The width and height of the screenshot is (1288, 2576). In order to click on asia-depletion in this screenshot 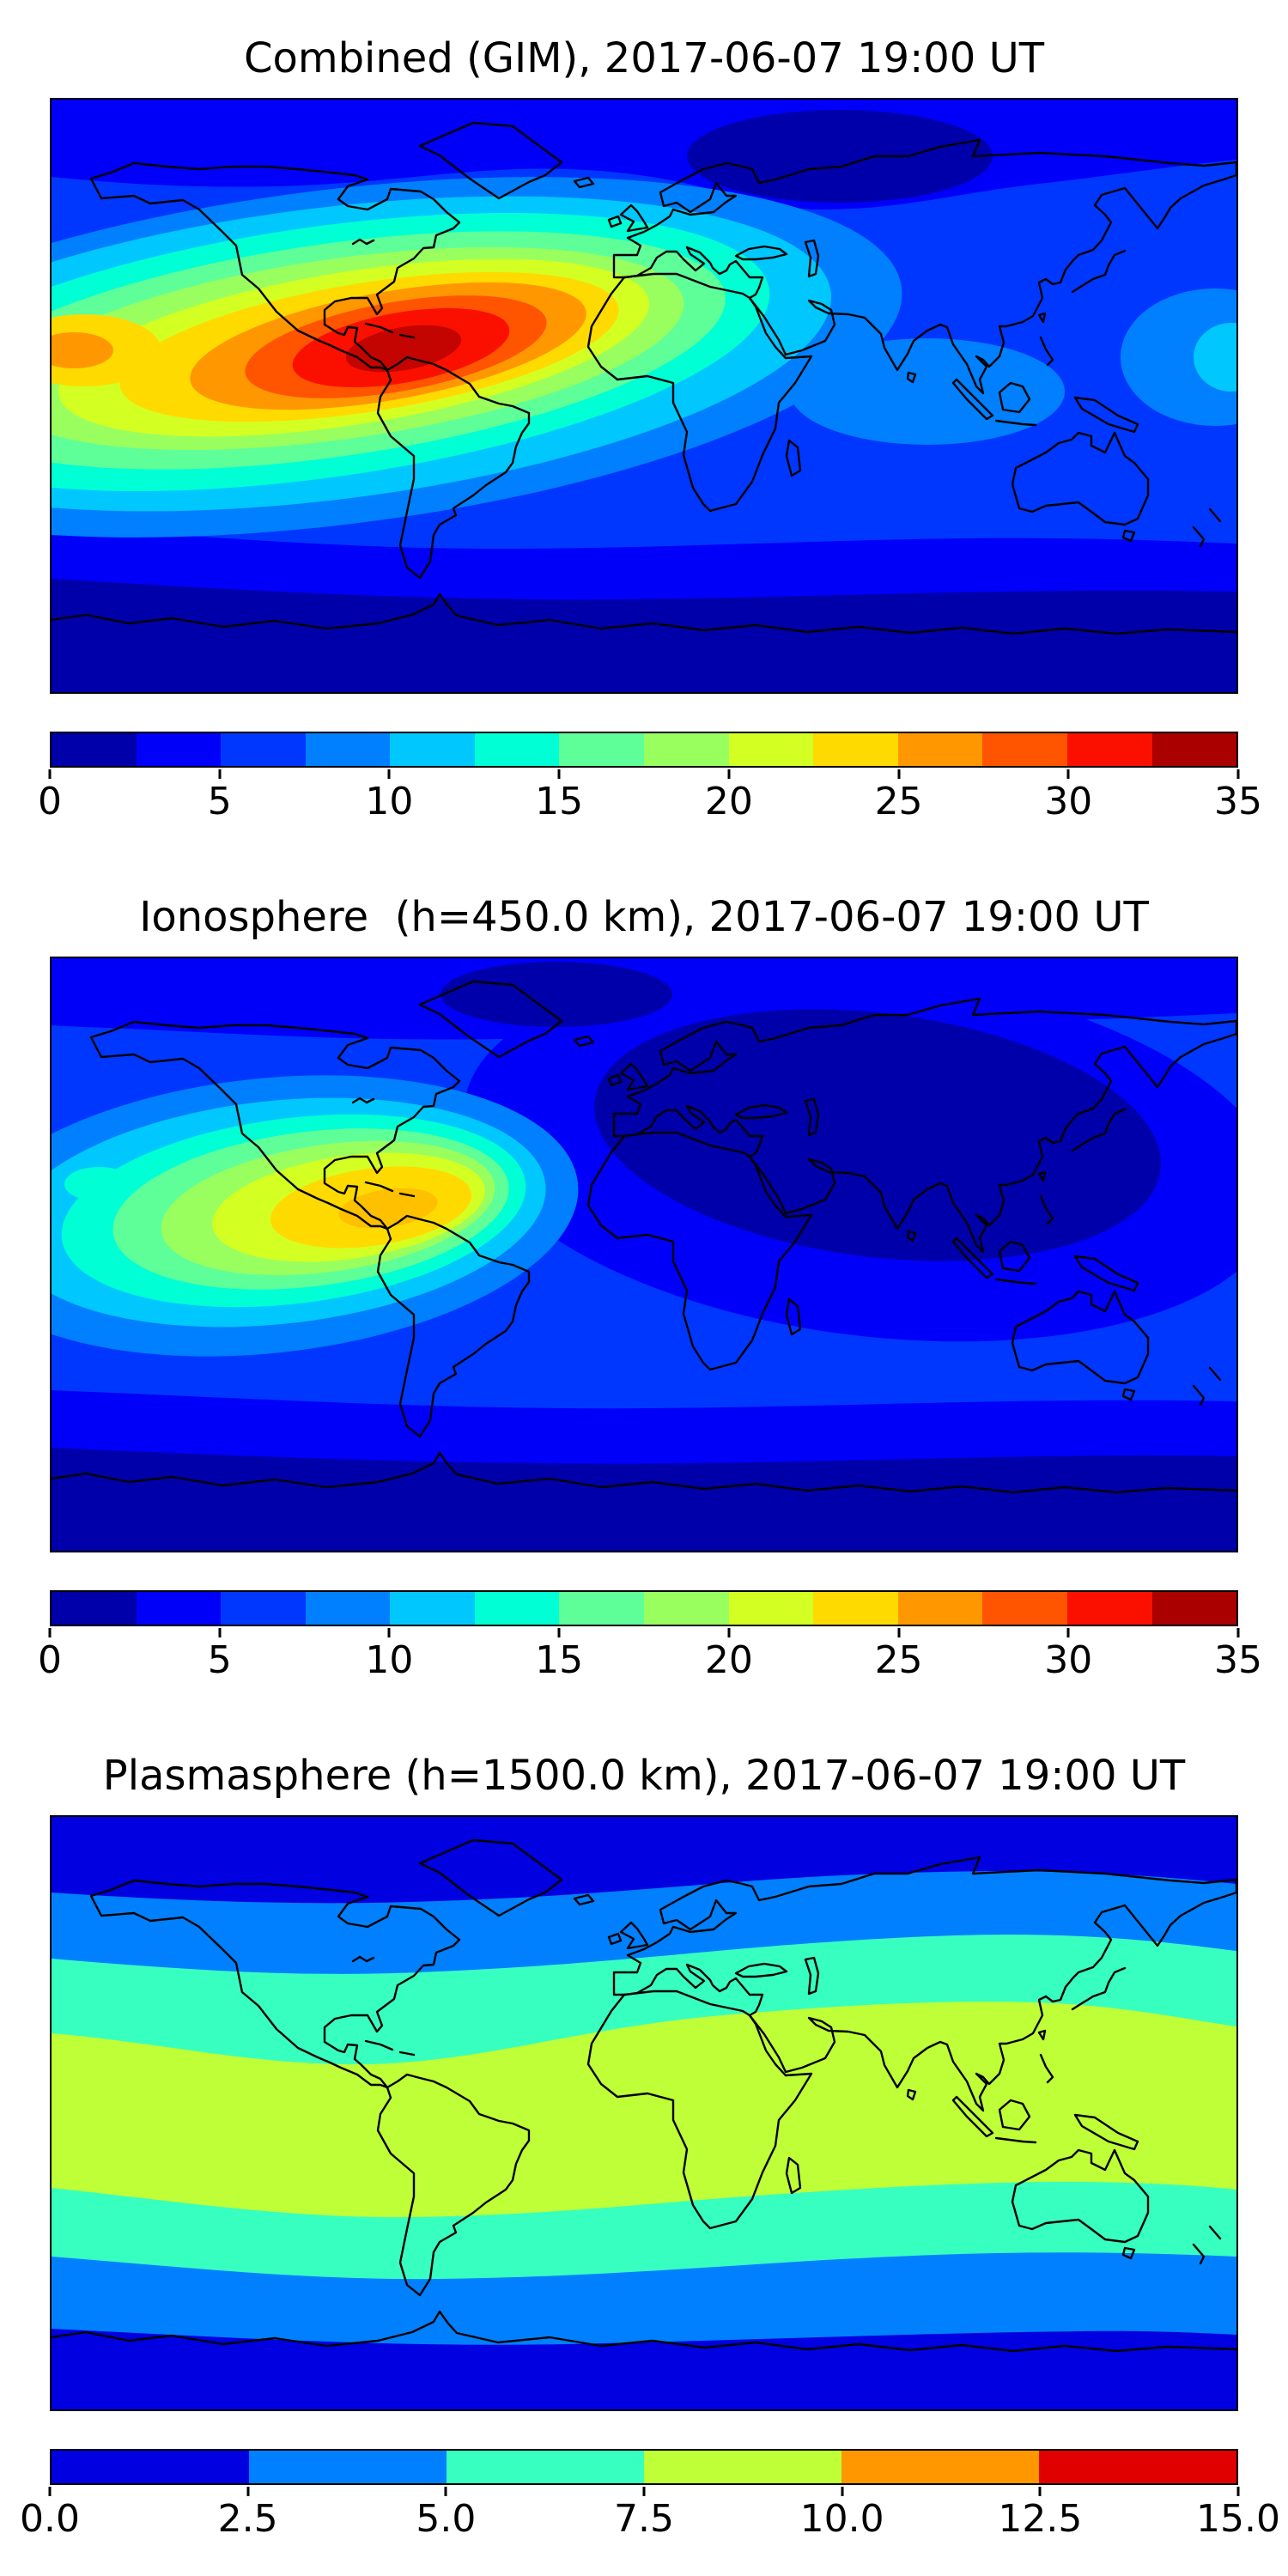, I will do `click(850, 1154)`.